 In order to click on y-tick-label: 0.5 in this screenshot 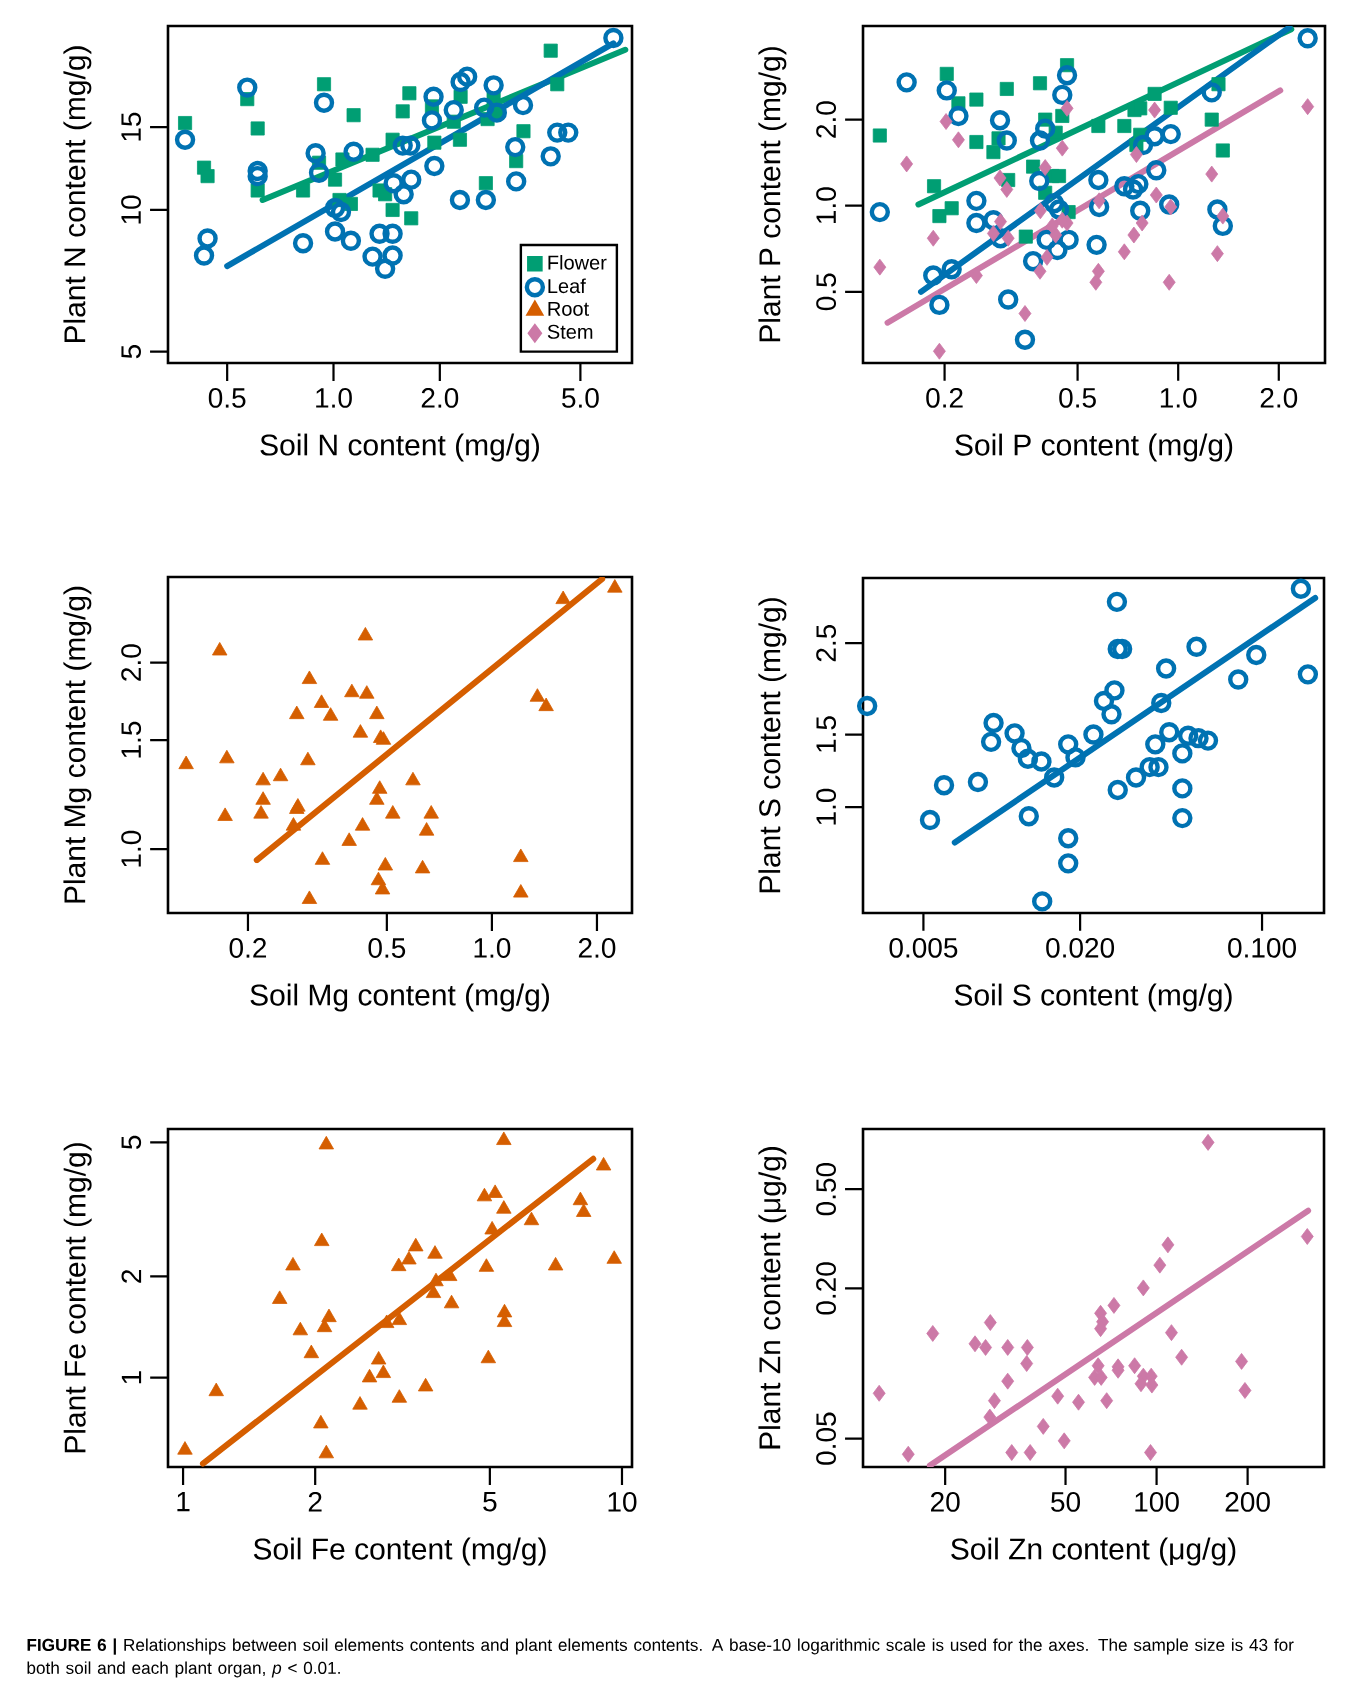, I will do `click(826, 292)`.